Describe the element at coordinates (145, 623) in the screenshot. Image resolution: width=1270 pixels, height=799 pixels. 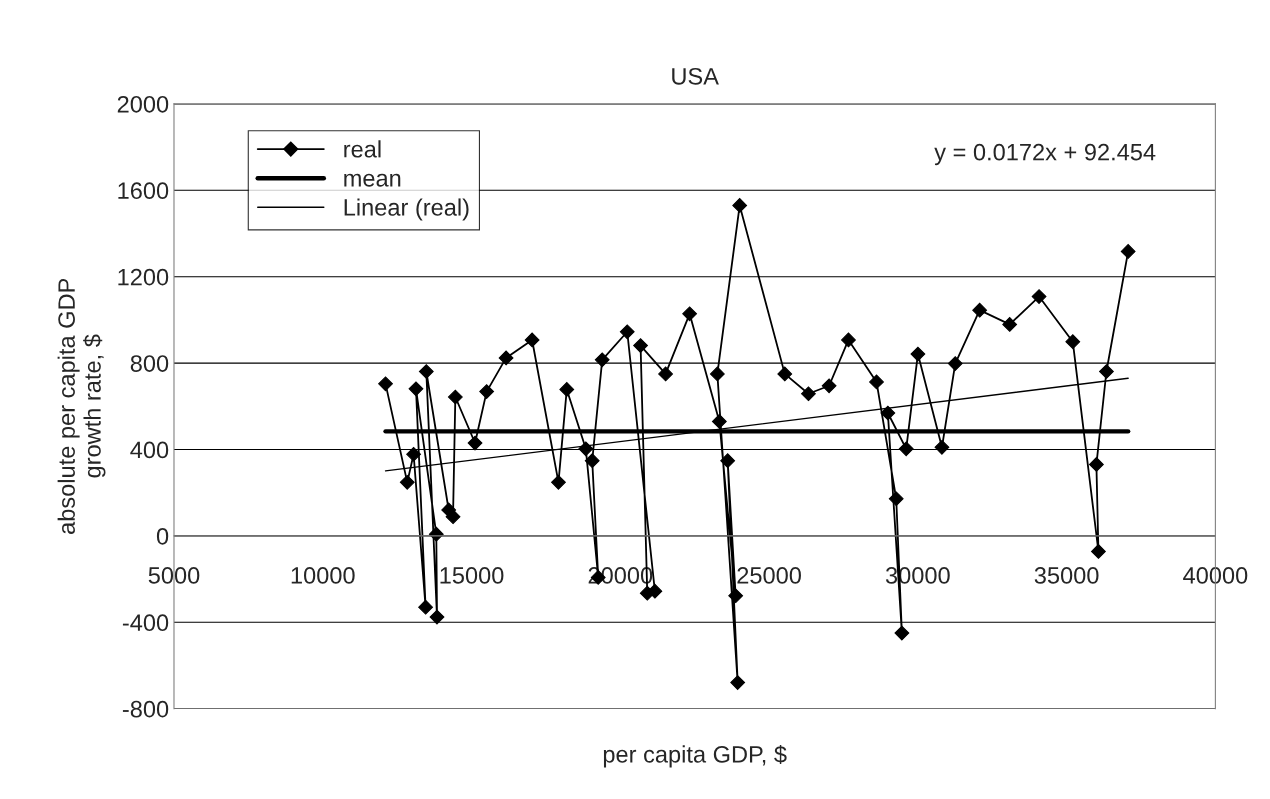
I see `y-tick-label: -400` at that location.